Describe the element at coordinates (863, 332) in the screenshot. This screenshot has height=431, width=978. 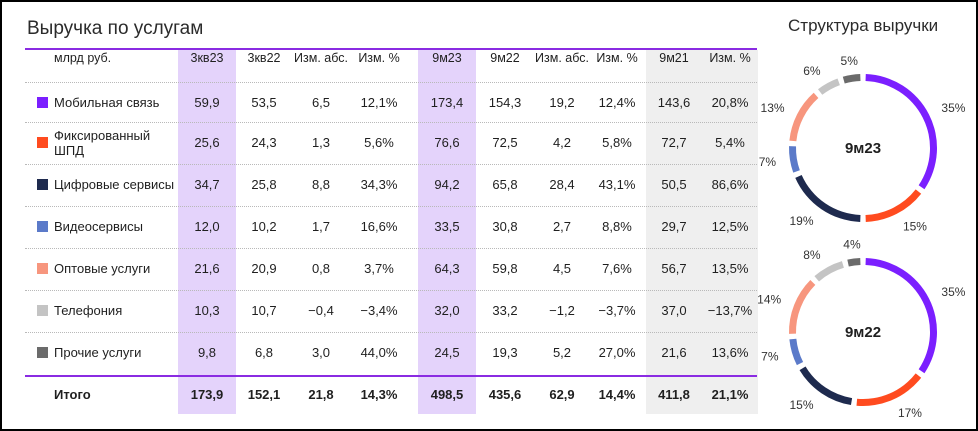
I see `ring-center-label: 9м22` at that location.